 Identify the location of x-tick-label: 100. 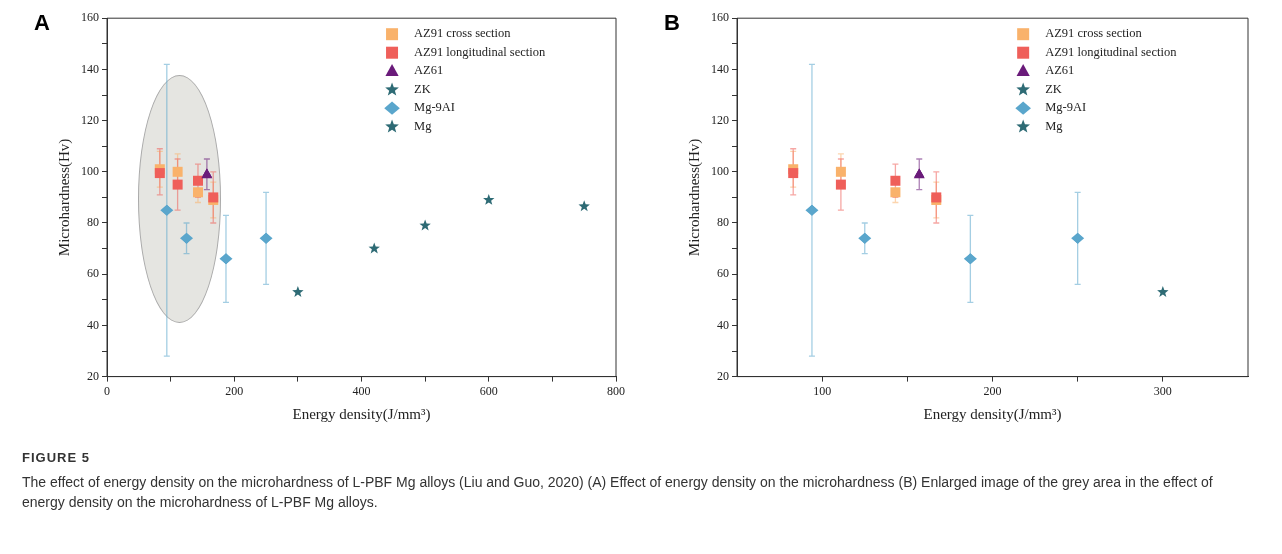
(822, 390).